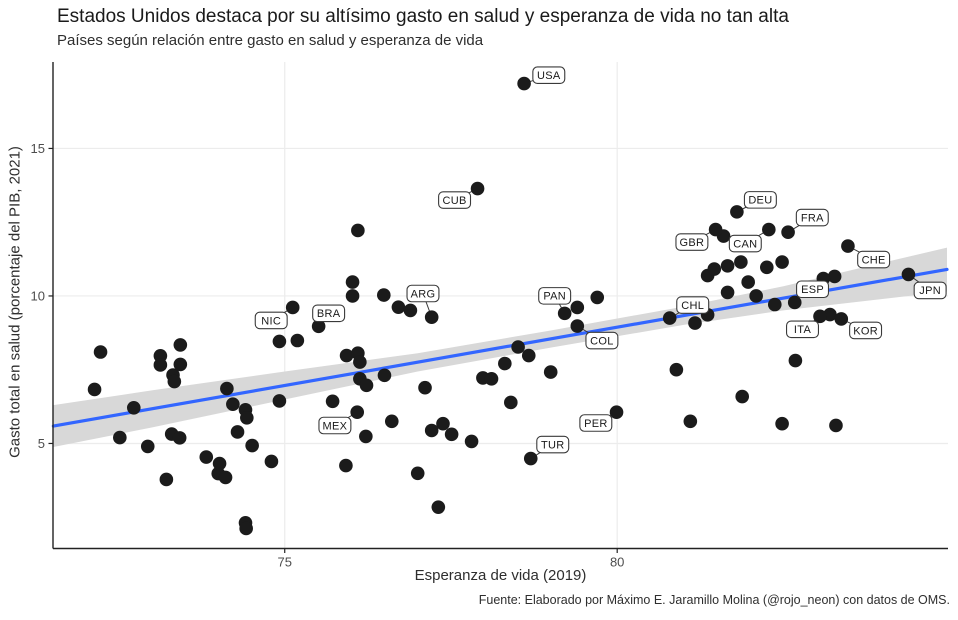 This screenshot has height=620, width=958. What do you see at coordinates (745, 244) in the screenshot?
I see `country-label-text: CAN` at bounding box center [745, 244].